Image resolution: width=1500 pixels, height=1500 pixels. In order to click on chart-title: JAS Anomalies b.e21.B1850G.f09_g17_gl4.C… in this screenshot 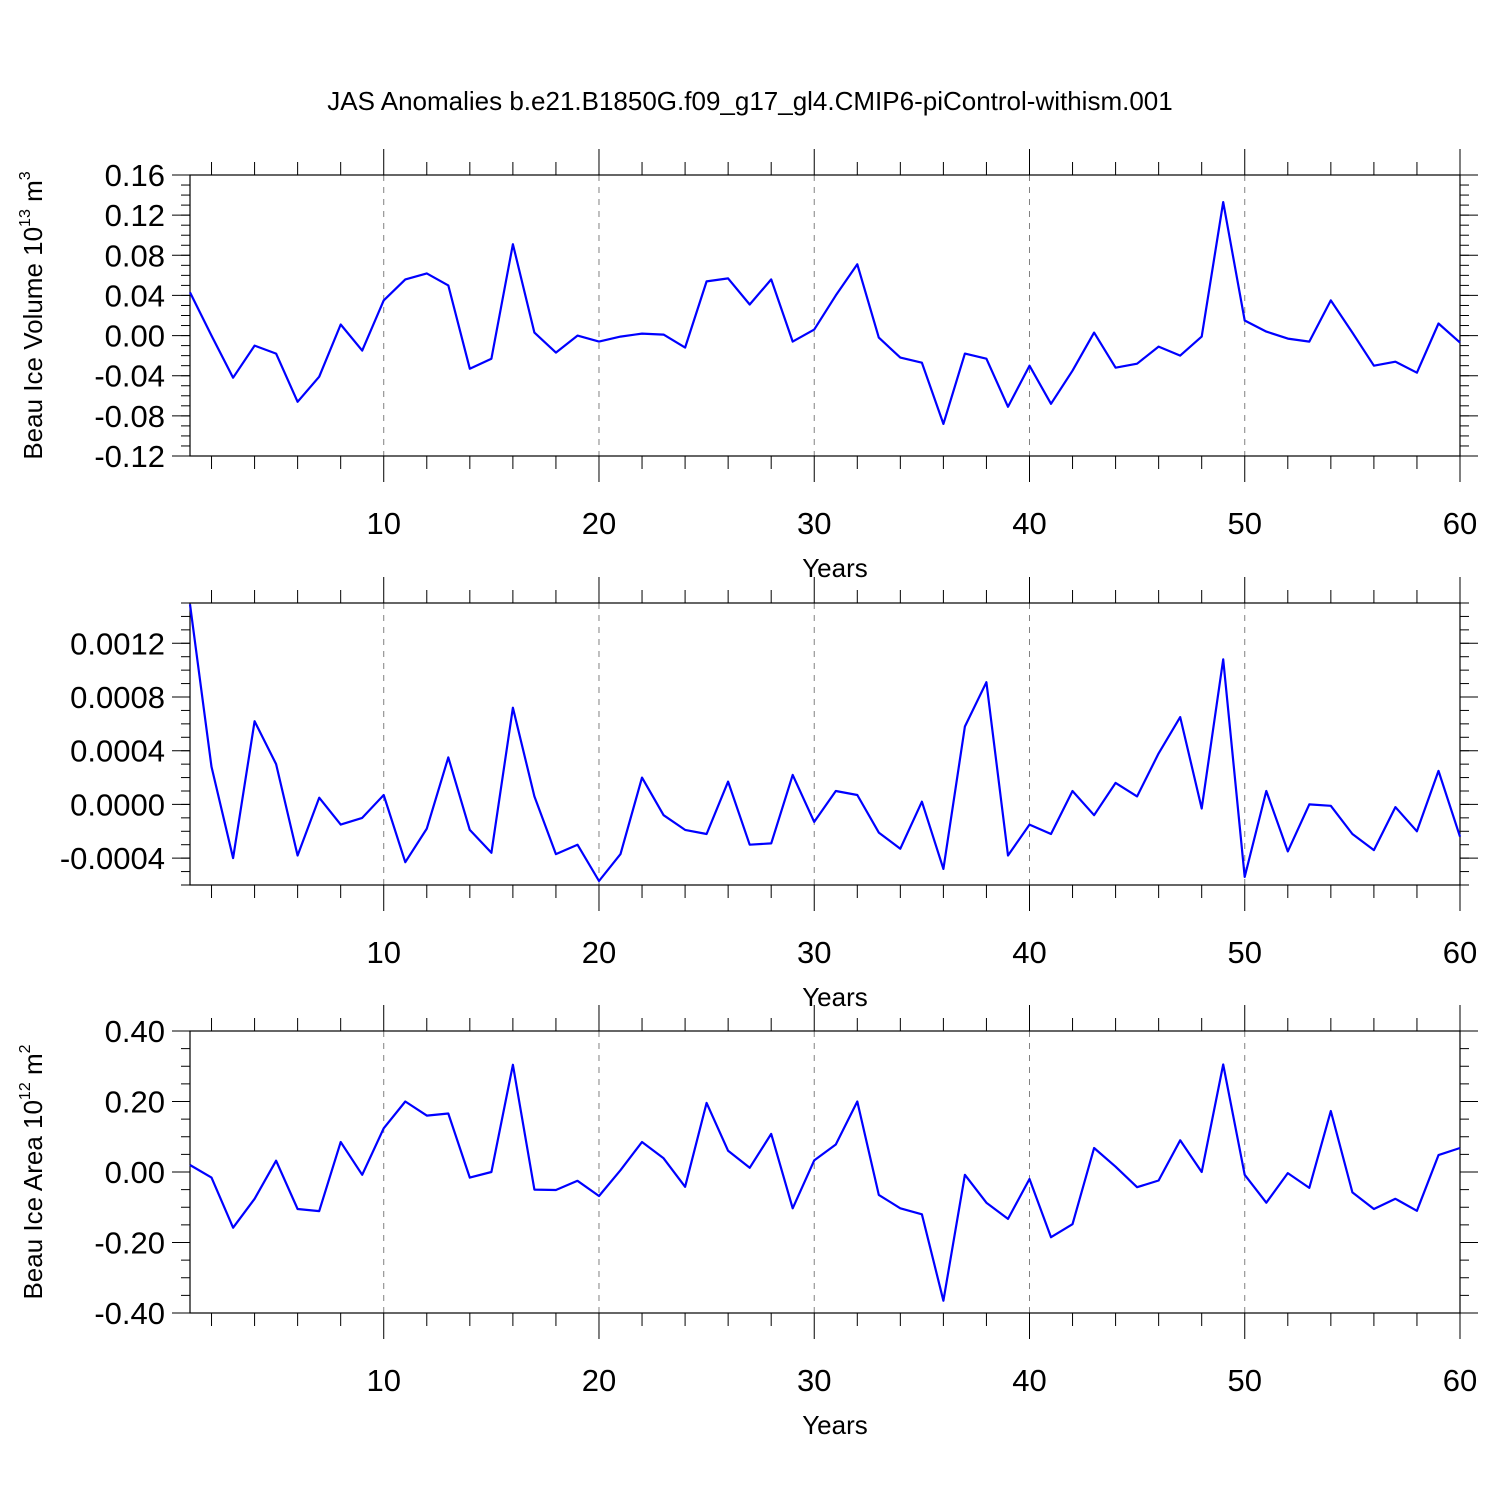, I will do `click(749, 101)`.